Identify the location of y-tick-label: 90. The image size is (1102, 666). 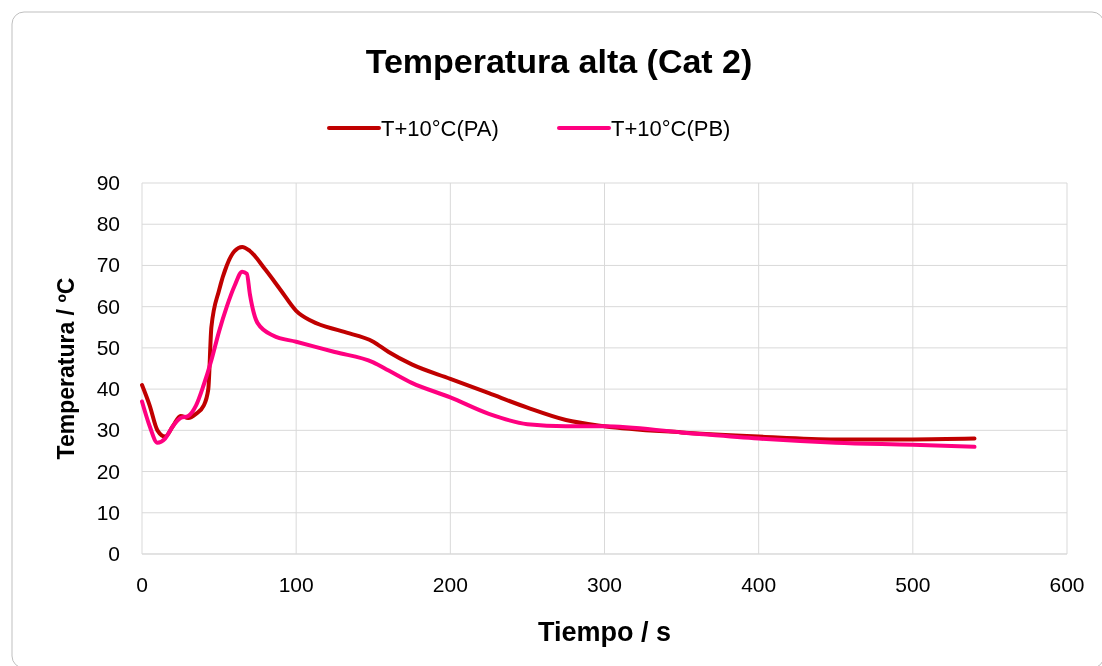
(108, 182).